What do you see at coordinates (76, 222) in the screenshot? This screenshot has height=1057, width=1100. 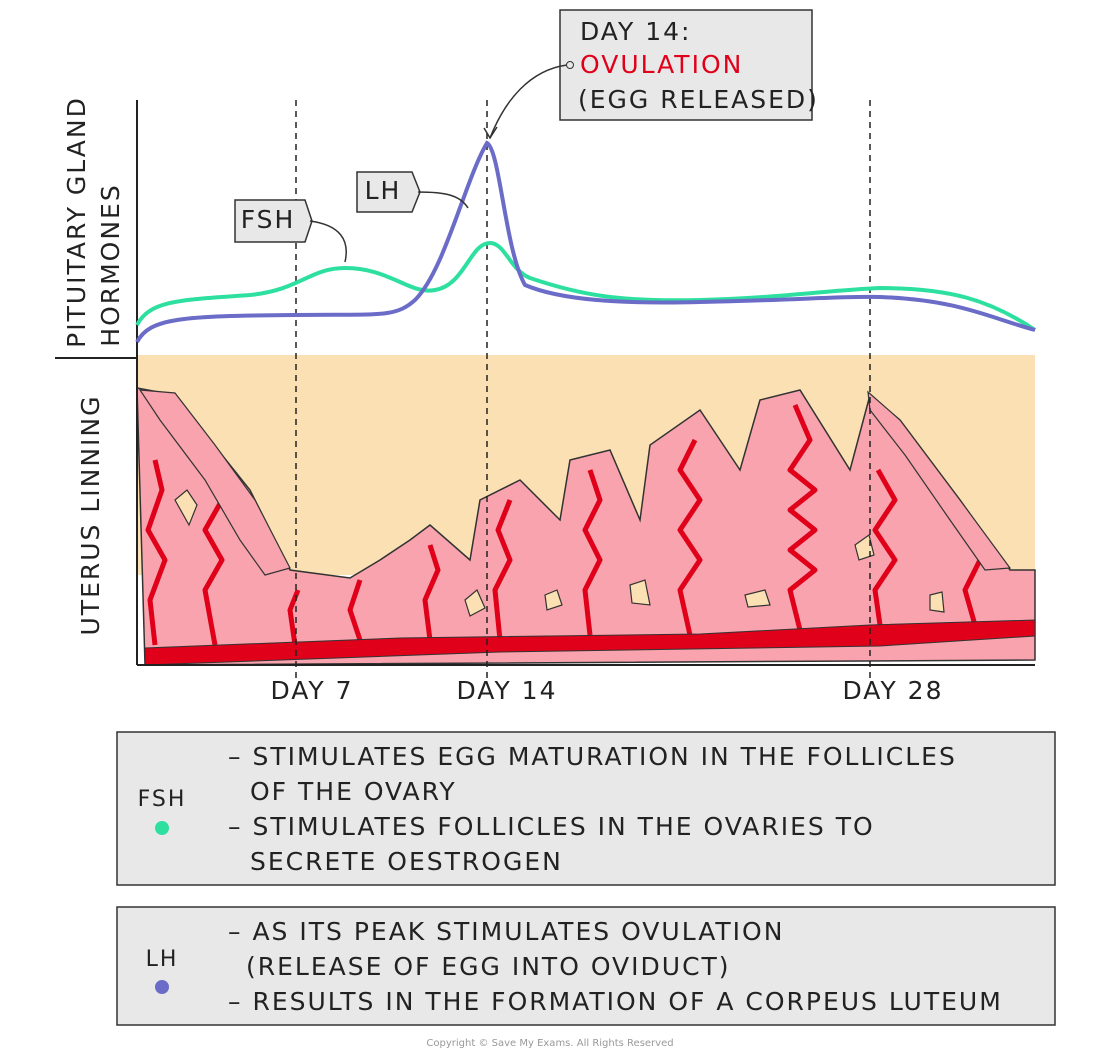 I see `axis-label: PITUITARY GLAND` at bounding box center [76, 222].